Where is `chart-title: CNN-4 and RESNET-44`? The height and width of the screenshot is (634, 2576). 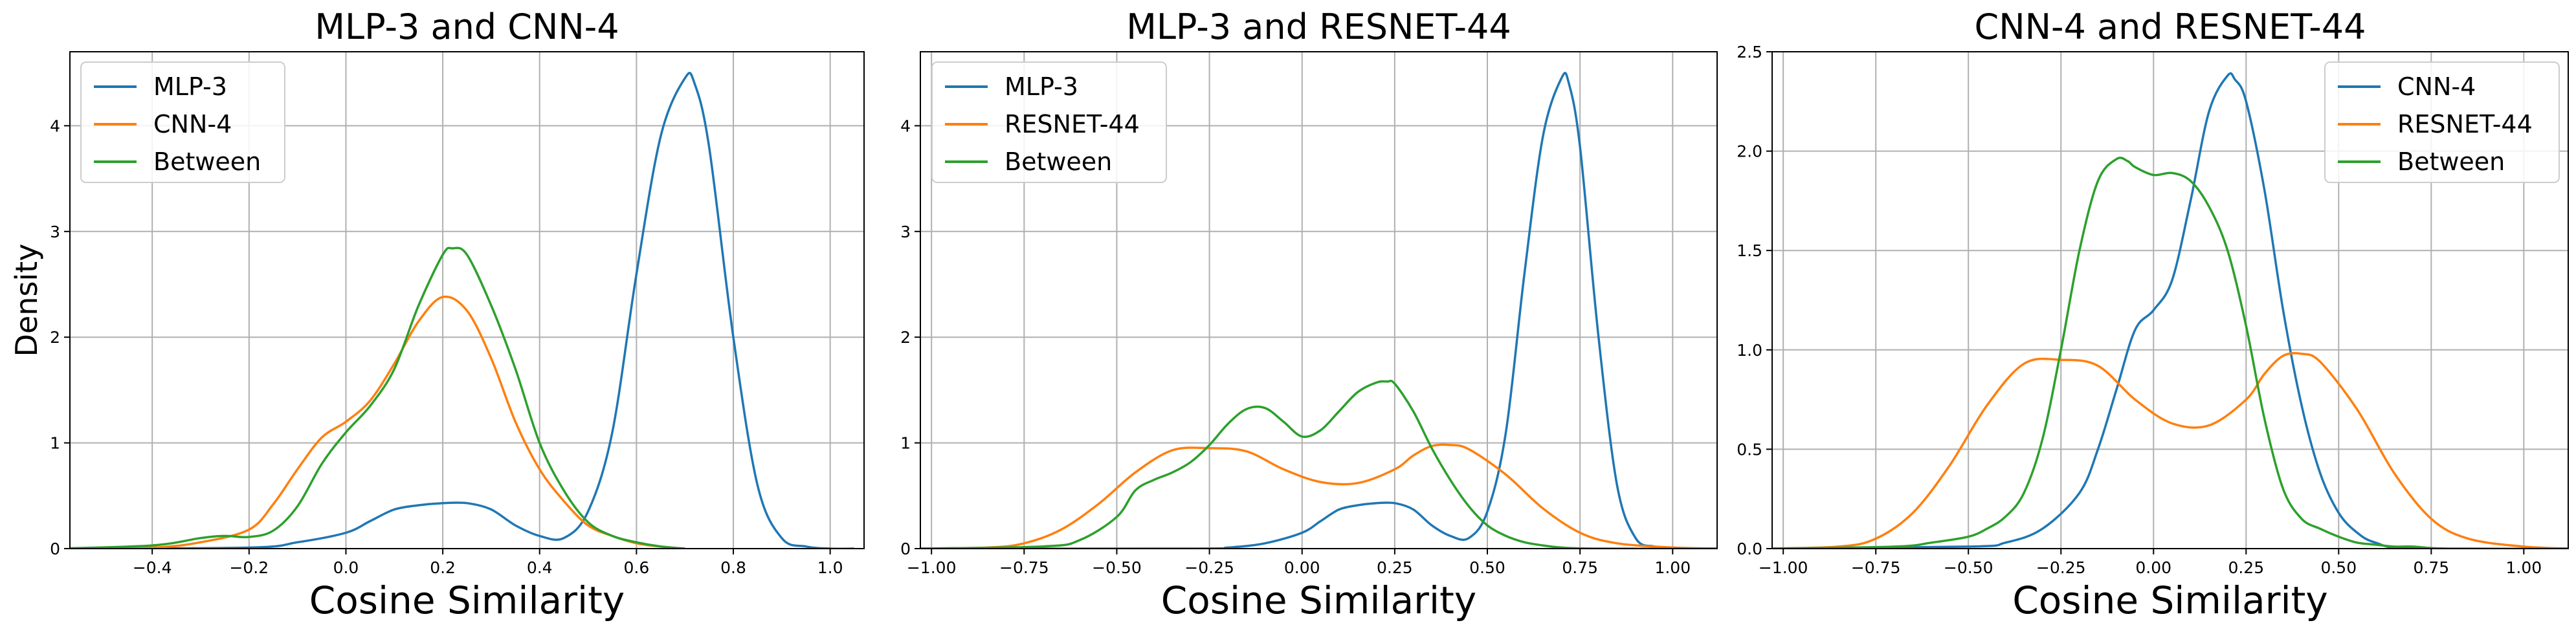 chart-title: CNN-4 and RESNET-44 is located at coordinates (2170, 26).